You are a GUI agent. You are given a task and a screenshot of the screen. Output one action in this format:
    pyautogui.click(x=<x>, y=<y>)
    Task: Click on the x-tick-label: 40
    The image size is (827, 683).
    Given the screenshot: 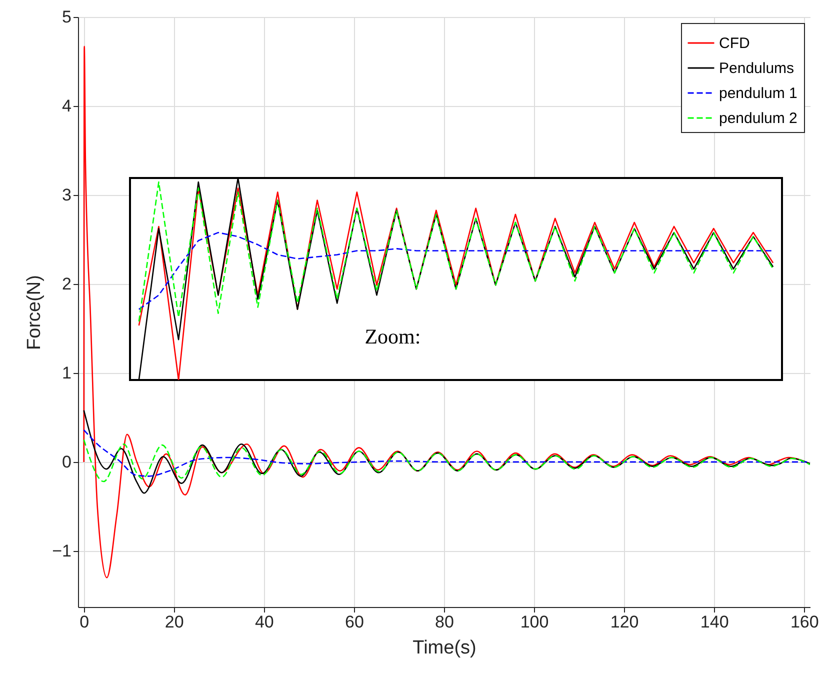 What is the action you would take?
    pyautogui.click(x=264, y=622)
    